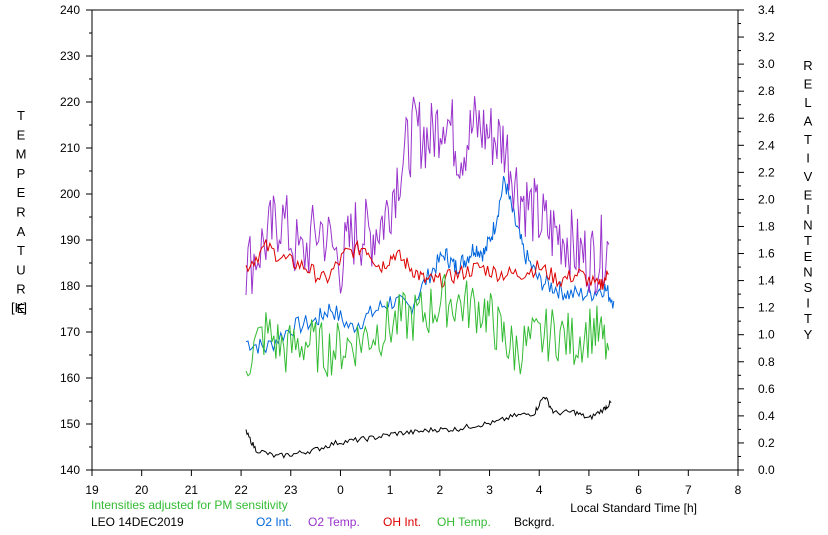  Describe the element at coordinates (766, 416) in the screenshot. I see `right-tick-label: 0.4` at that location.